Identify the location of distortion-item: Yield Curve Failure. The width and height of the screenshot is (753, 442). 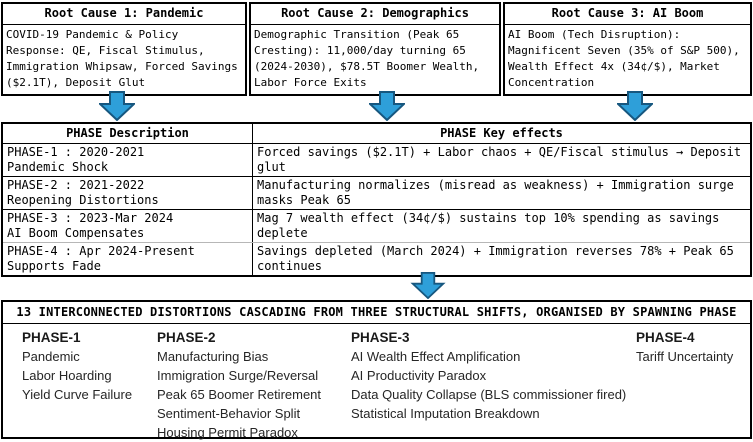
(77, 394).